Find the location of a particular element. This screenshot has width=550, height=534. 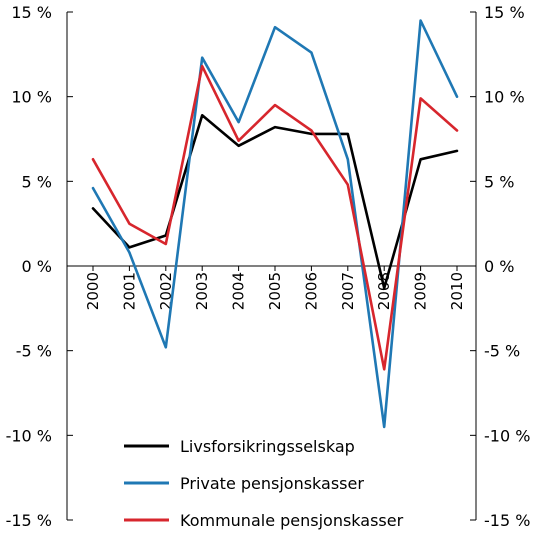

y-tick-label-left: -10 % is located at coordinates (29, 435).